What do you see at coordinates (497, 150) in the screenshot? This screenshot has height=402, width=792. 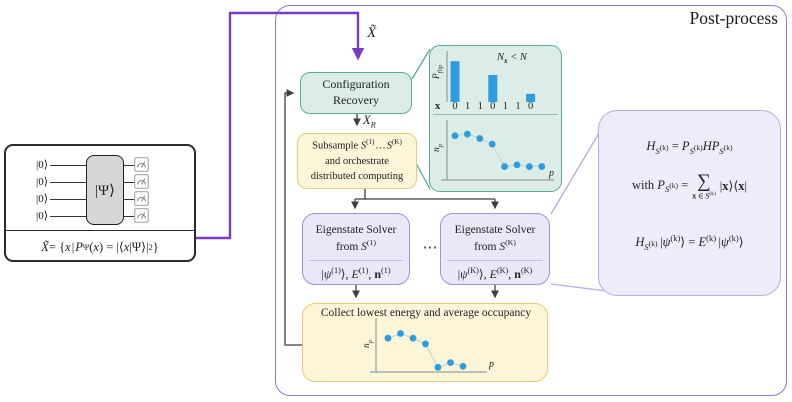 I see `occupancy-chart-teal` at bounding box center [497, 150].